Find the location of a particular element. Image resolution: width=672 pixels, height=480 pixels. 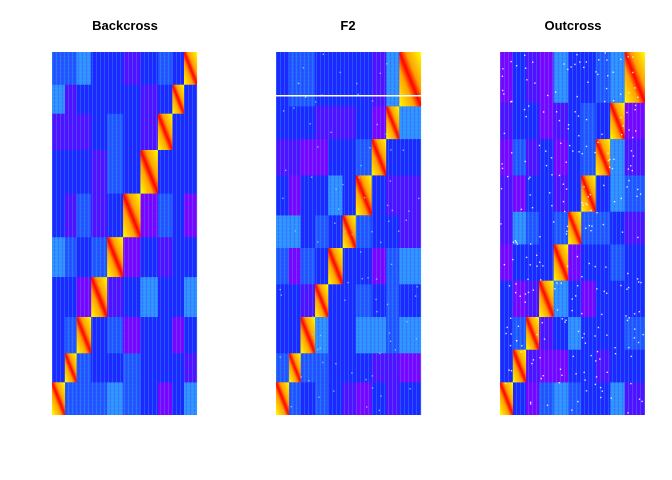

backcross-title: Backcross is located at coordinates (125, 25).